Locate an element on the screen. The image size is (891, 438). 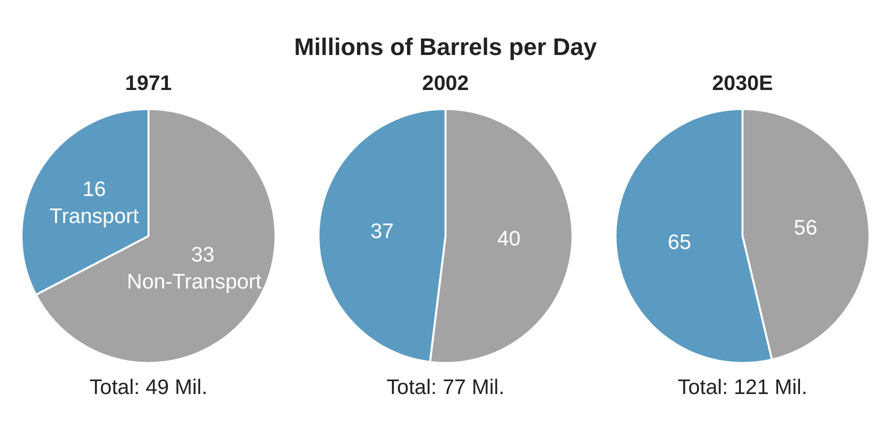
data-label: 37 is located at coordinates (382, 231).